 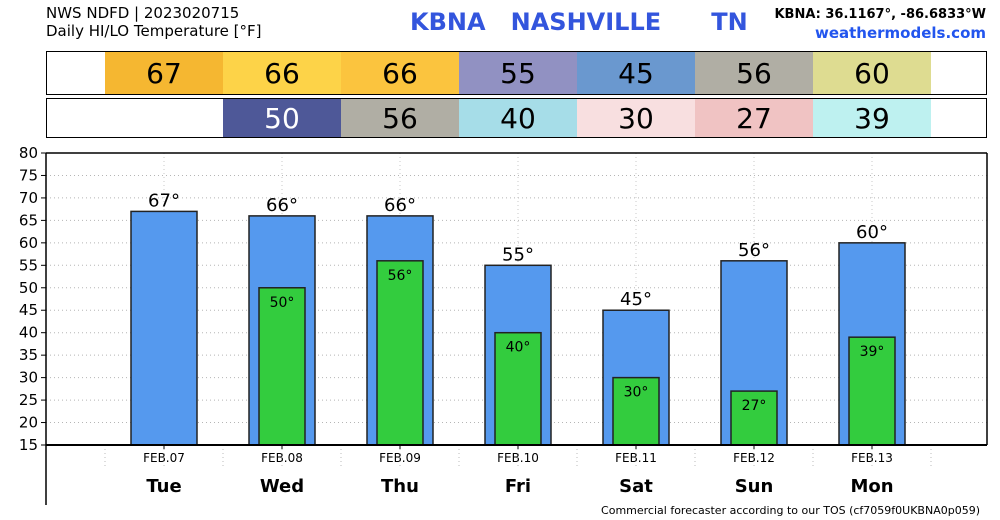 What do you see at coordinates (636, 118) in the screenshot?
I see `low-temp-cell: 30` at bounding box center [636, 118].